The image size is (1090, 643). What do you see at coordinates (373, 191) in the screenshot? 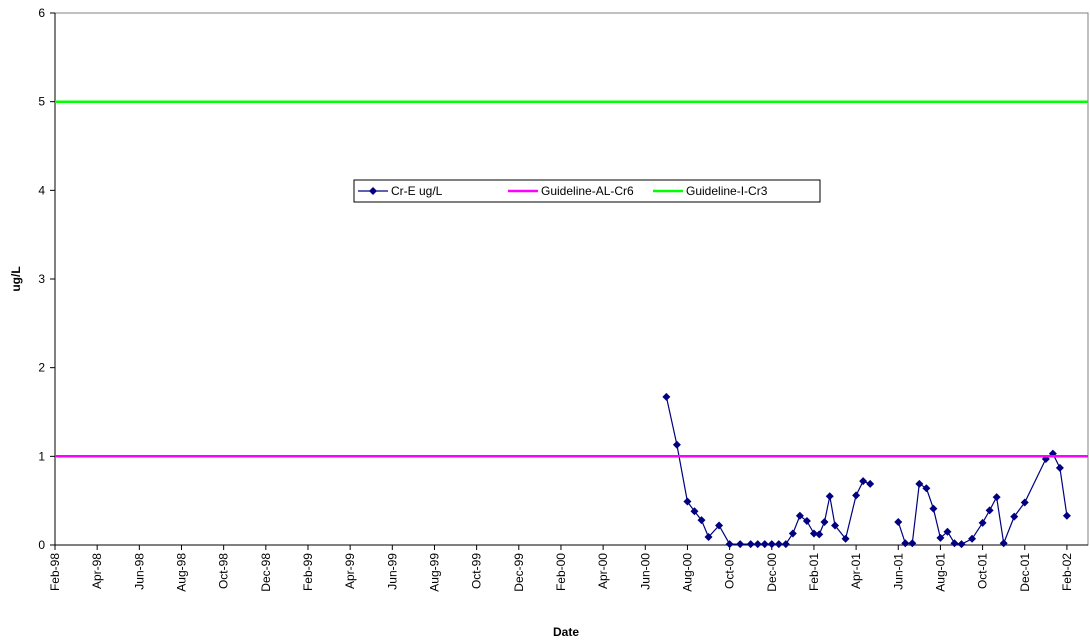
I see `legend-marker` at bounding box center [373, 191].